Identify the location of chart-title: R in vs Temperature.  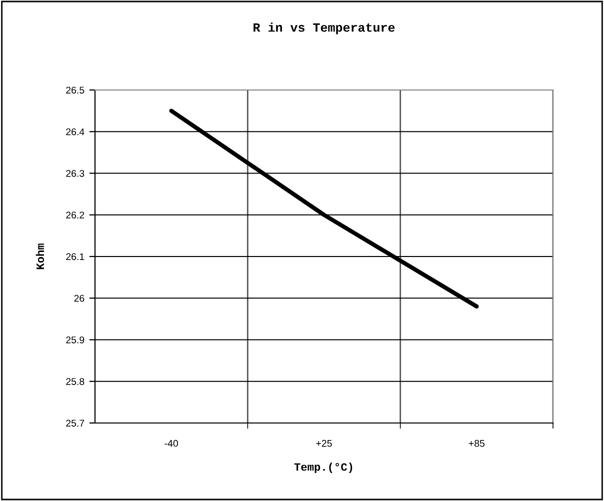
(324, 28).